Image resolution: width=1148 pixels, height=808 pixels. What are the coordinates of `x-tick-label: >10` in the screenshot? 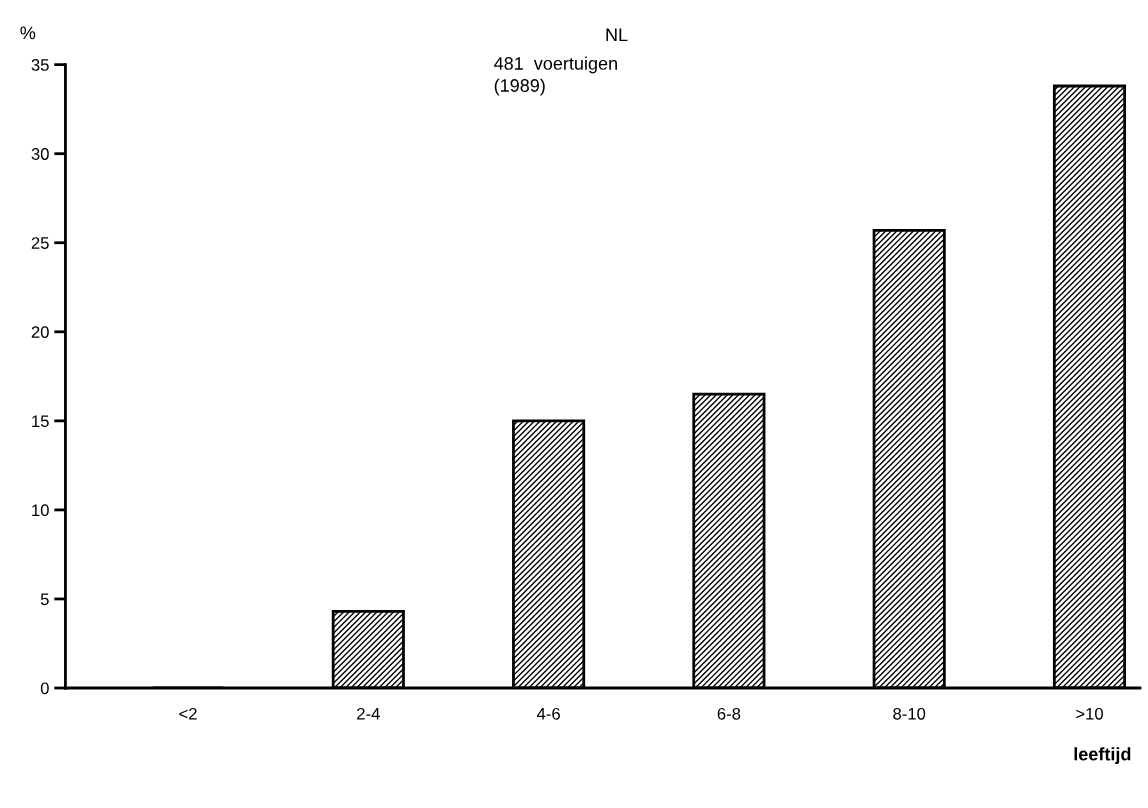 It's located at (1089, 713).